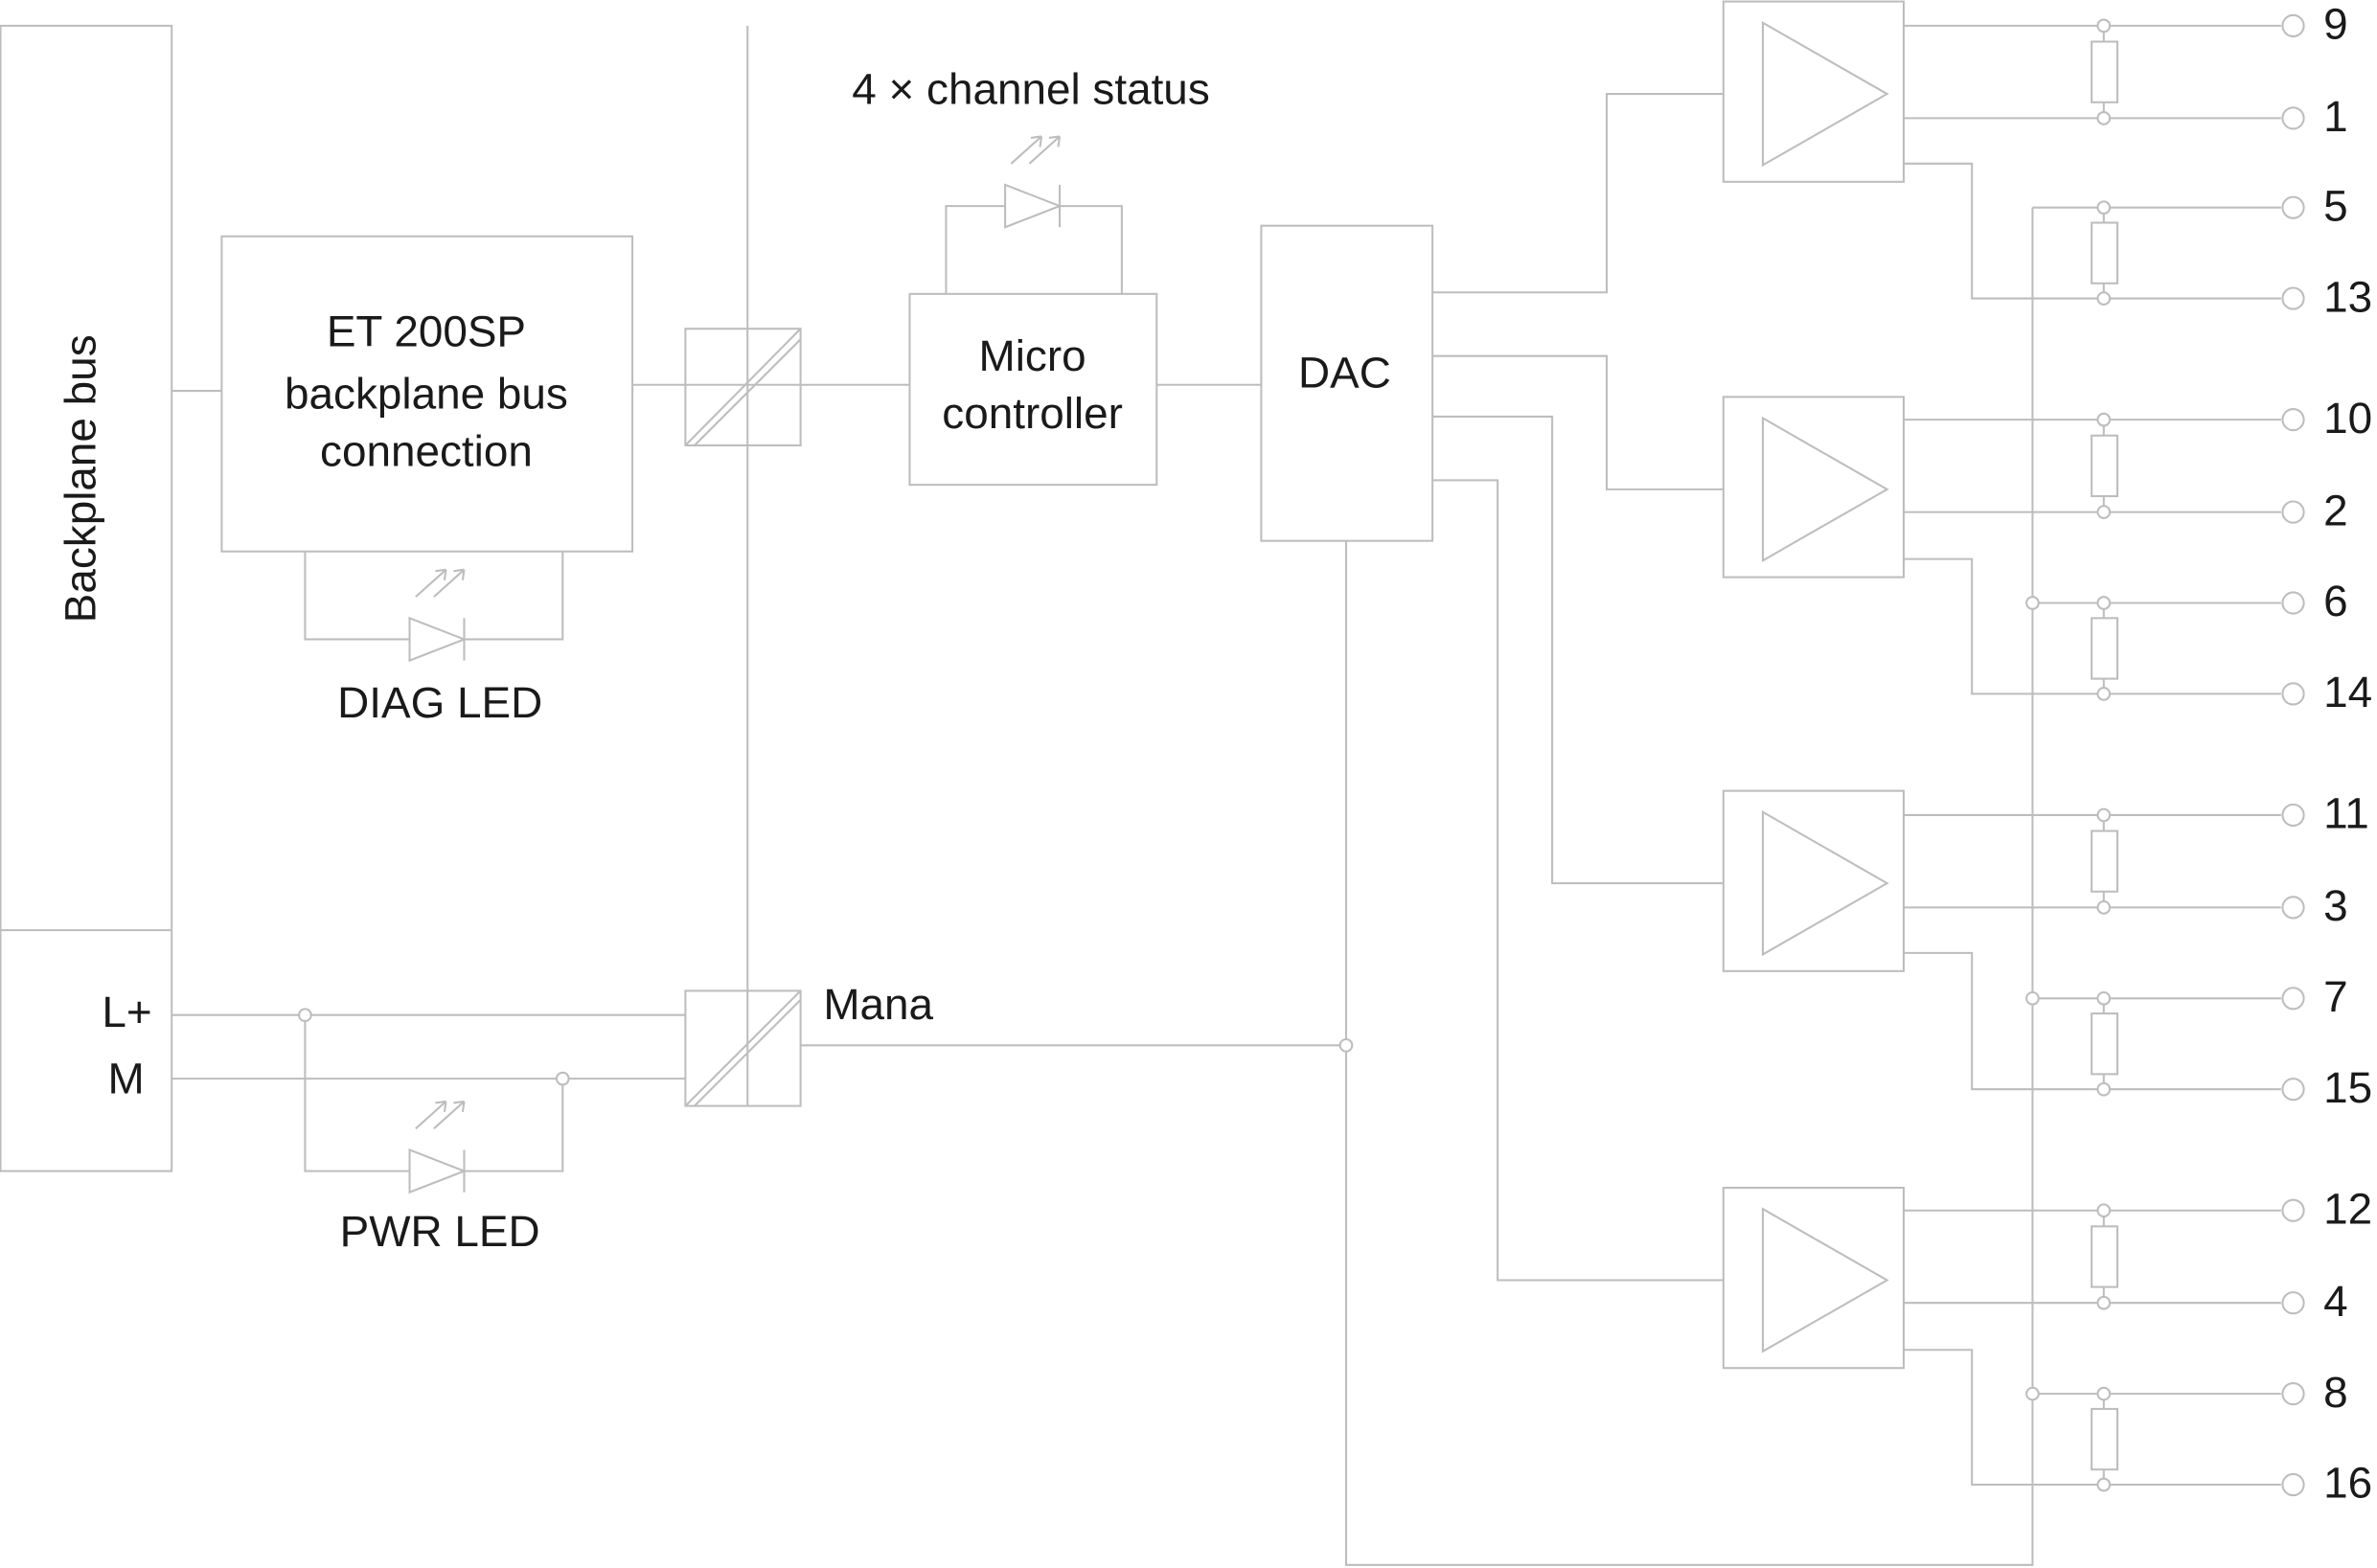 Image resolution: width=2377 pixels, height=1568 pixels. Describe the element at coordinates (2347, 296) in the screenshot. I see `terminal-label: 13` at that location.